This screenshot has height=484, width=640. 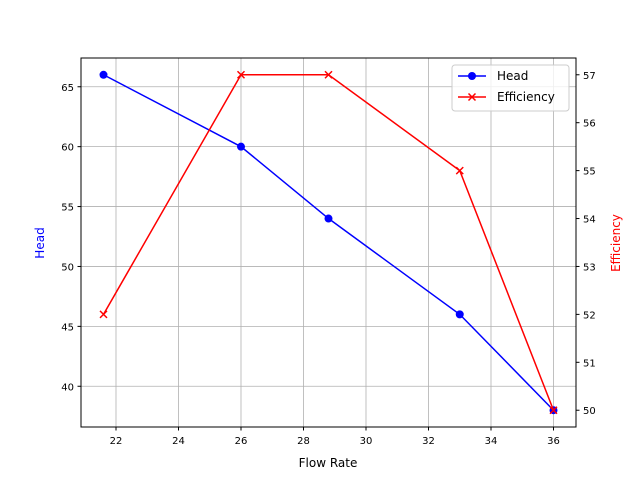 I want to click on y-right-tick-label: 57, so click(x=589, y=76).